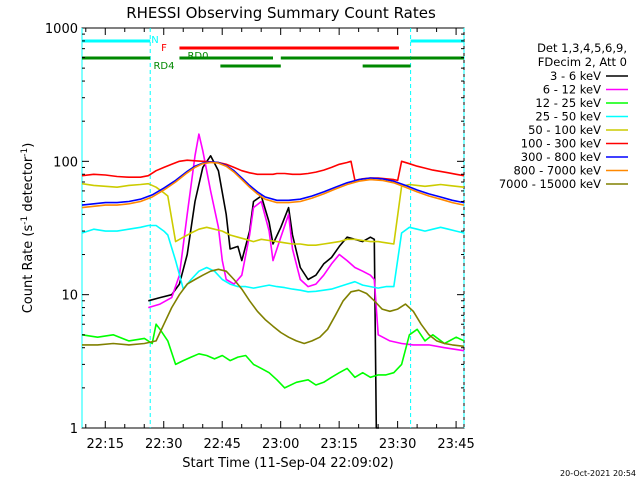 This screenshot has width=640, height=480. I want to click on flag-label-f: F, so click(164, 48).